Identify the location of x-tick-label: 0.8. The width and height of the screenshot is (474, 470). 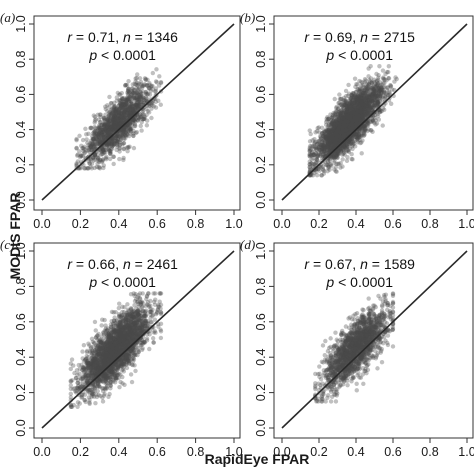
(195, 224).